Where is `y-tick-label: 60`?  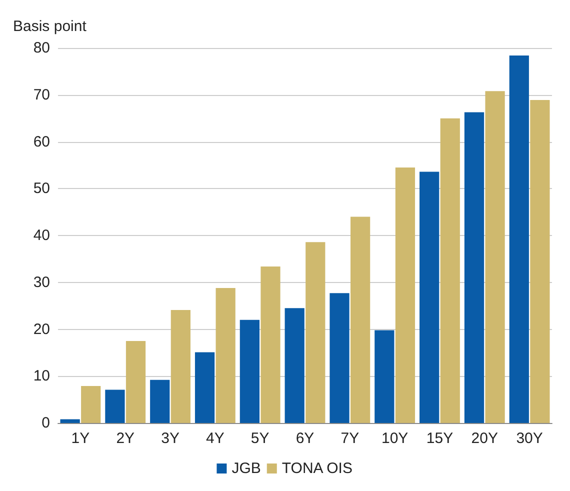
y-tick-label: 60 is located at coordinates (41, 141).